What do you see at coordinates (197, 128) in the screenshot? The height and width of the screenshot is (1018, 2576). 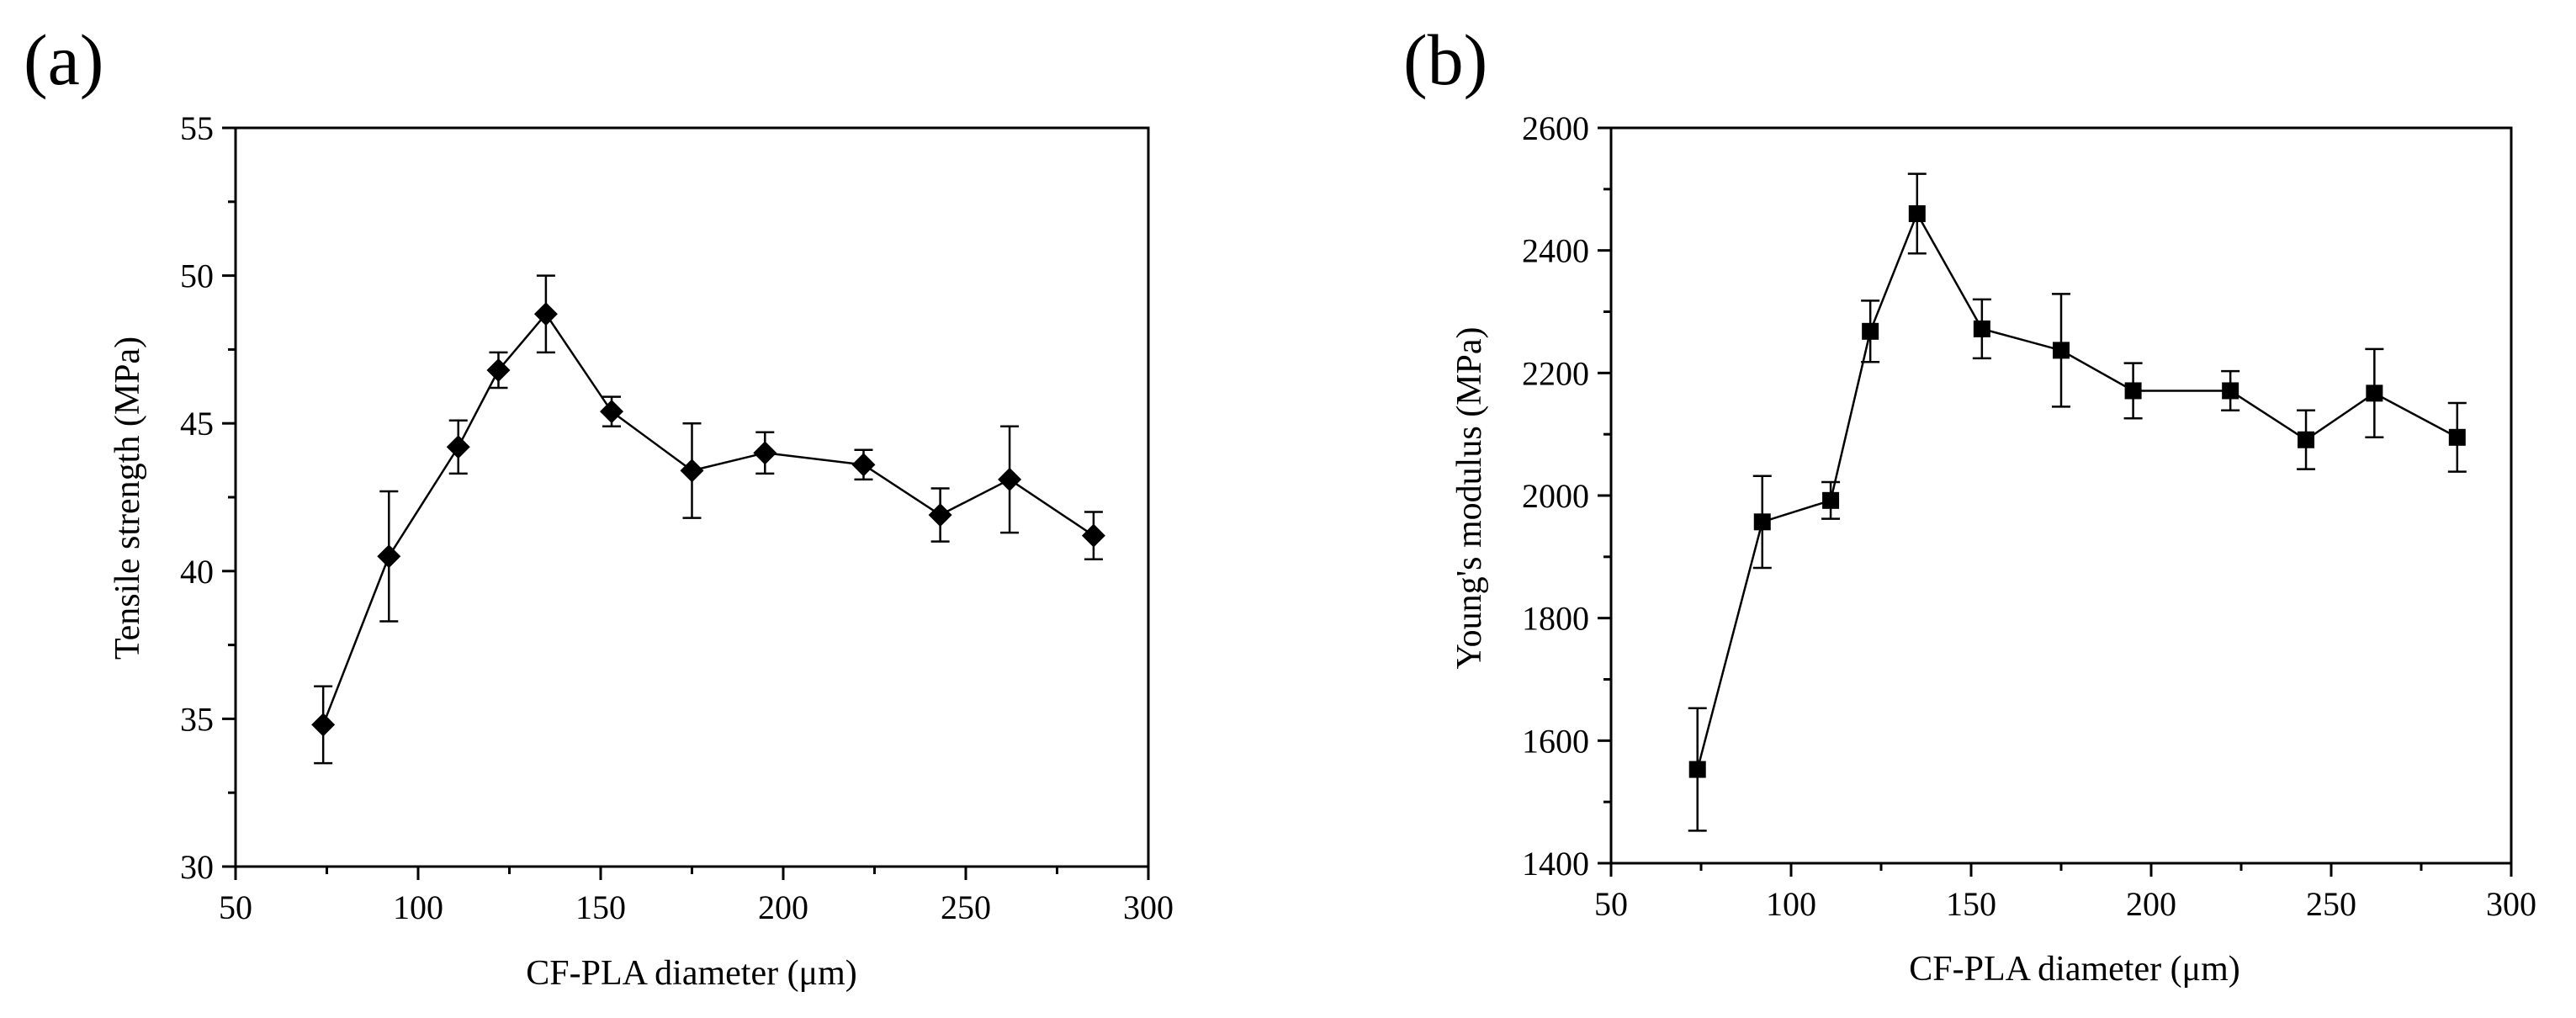 I see `y-tick-label: 55` at bounding box center [197, 128].